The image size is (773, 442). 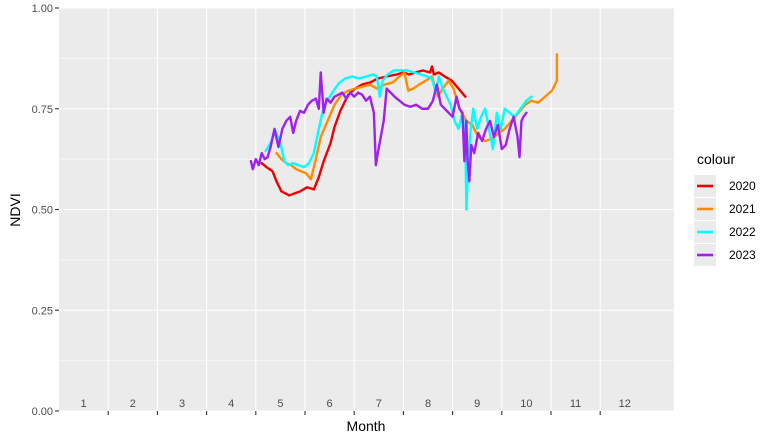 What do you see at coordinates (526, 404) in the screenshot?
I see `x-tick-label-10: 10` at bounding box center [526, 404].